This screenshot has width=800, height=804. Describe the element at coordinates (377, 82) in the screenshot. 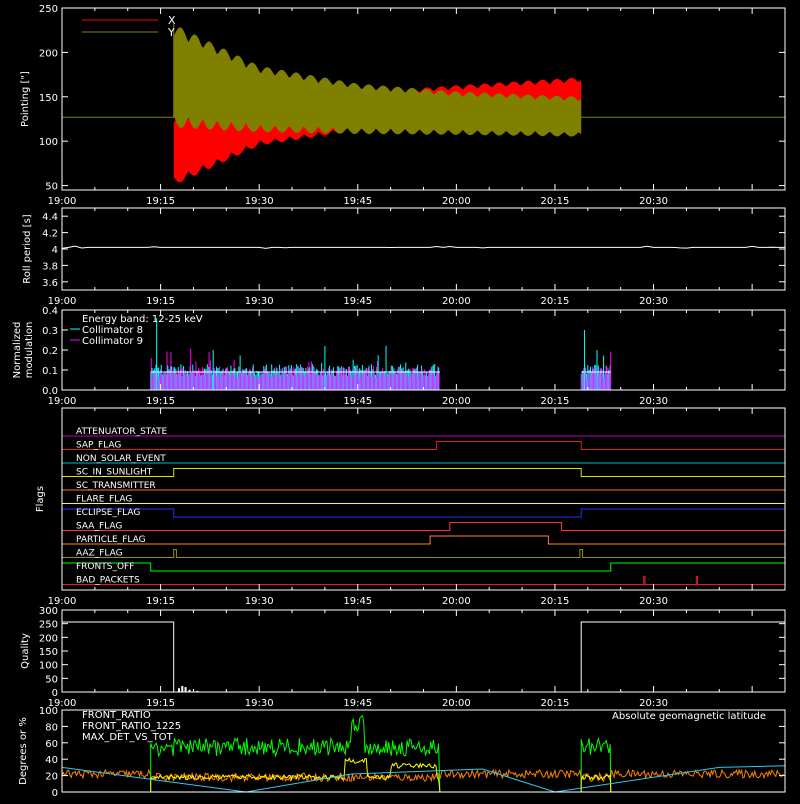

I see `pointing-series-y` at that location.